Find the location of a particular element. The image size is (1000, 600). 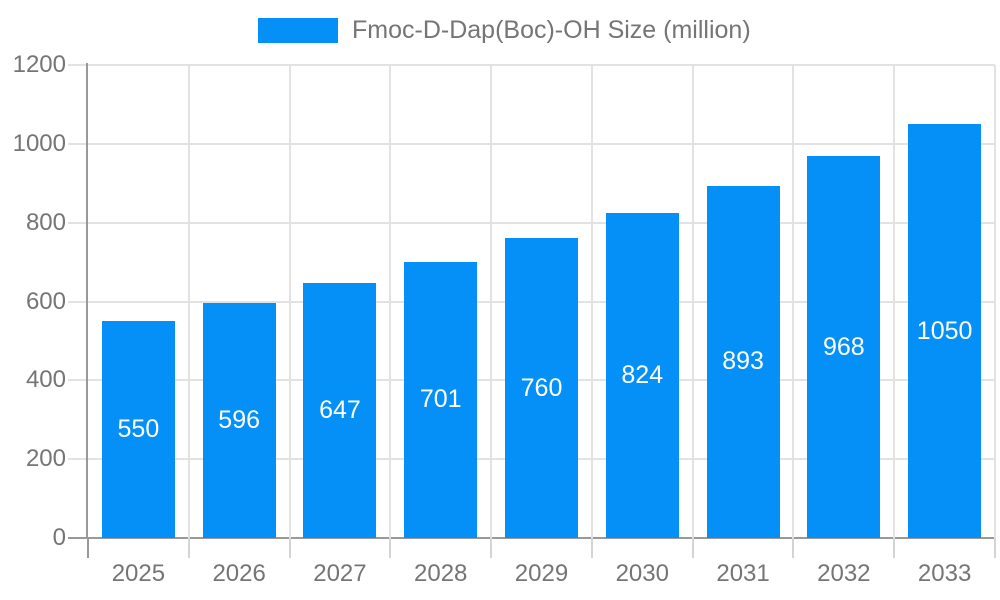

bar-value-label: 760 is located at coordinates (541, 387).